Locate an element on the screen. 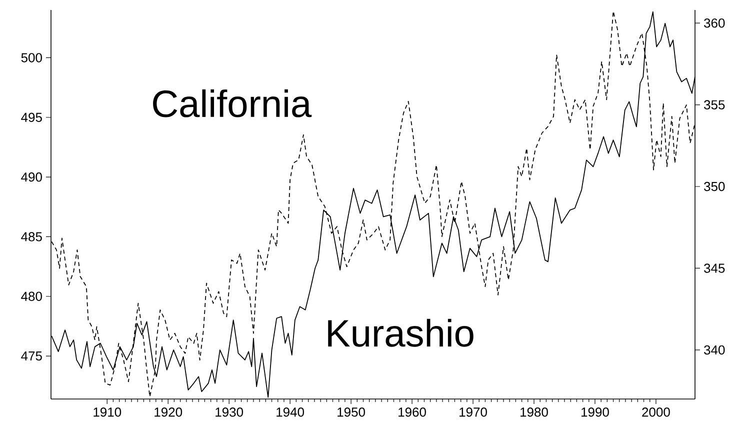  x-tick-label: 1930 is located at coordinates (230, 412).